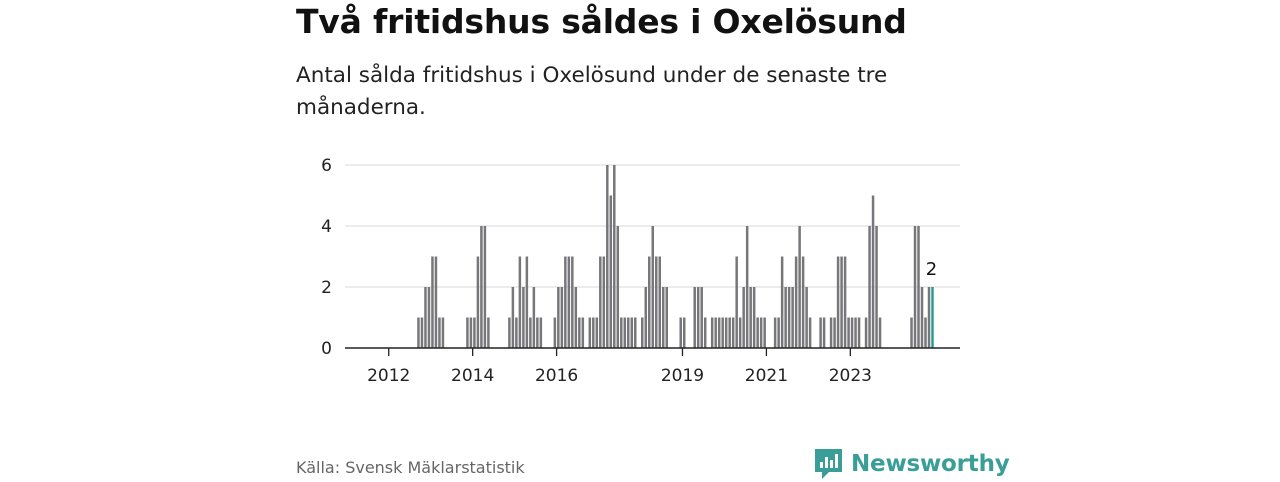  I want to click on y-tick-label: 6, so click(326, 166).